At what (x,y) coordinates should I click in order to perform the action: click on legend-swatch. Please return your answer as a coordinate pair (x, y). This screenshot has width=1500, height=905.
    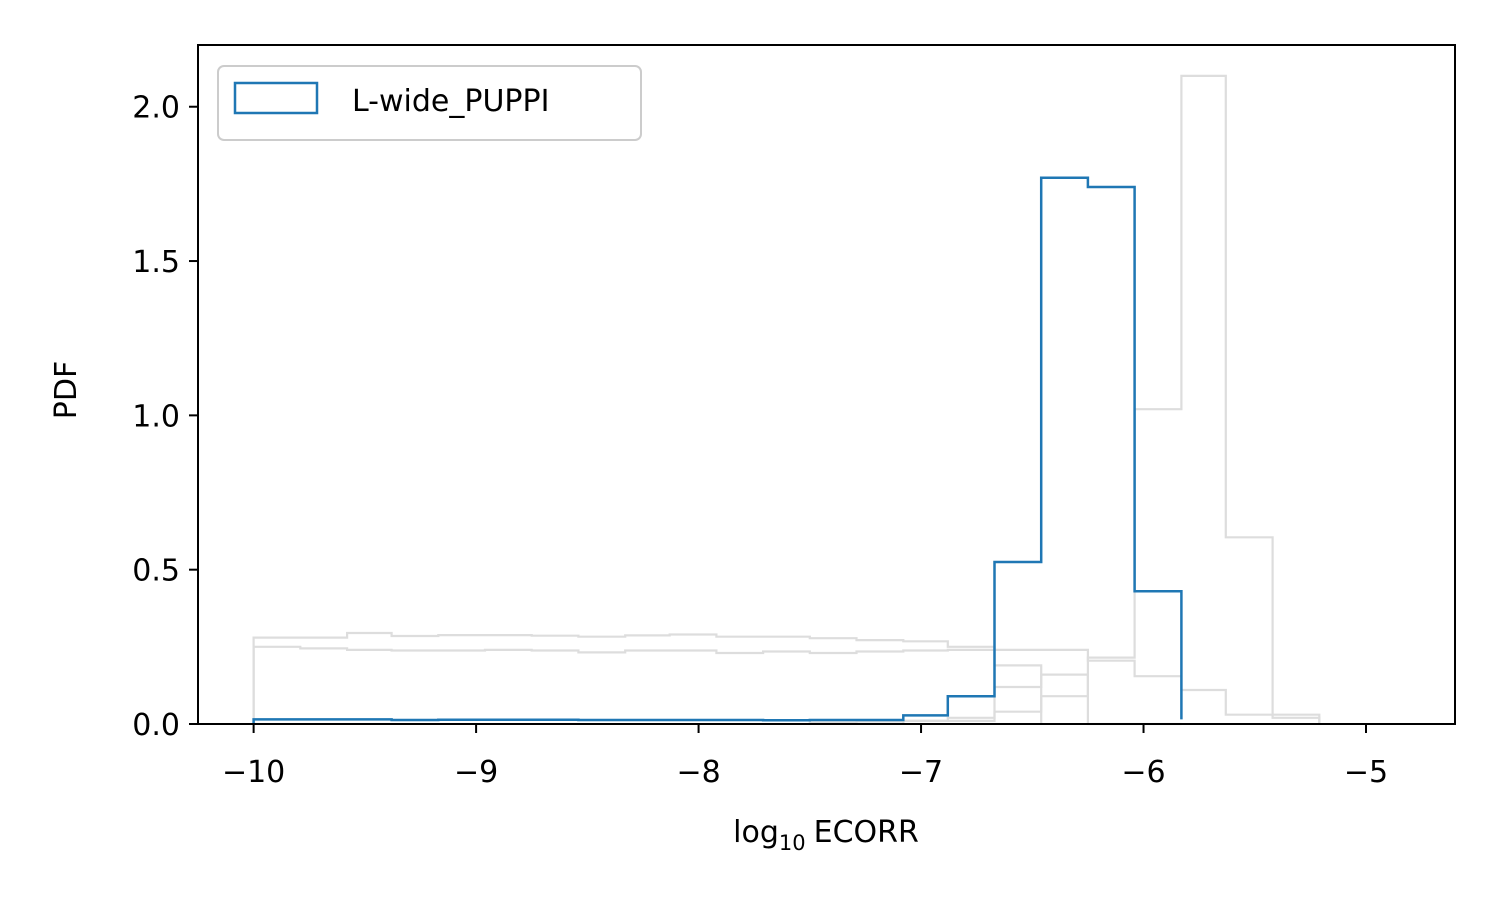
    Looking at the image, I should click on (276, 98).